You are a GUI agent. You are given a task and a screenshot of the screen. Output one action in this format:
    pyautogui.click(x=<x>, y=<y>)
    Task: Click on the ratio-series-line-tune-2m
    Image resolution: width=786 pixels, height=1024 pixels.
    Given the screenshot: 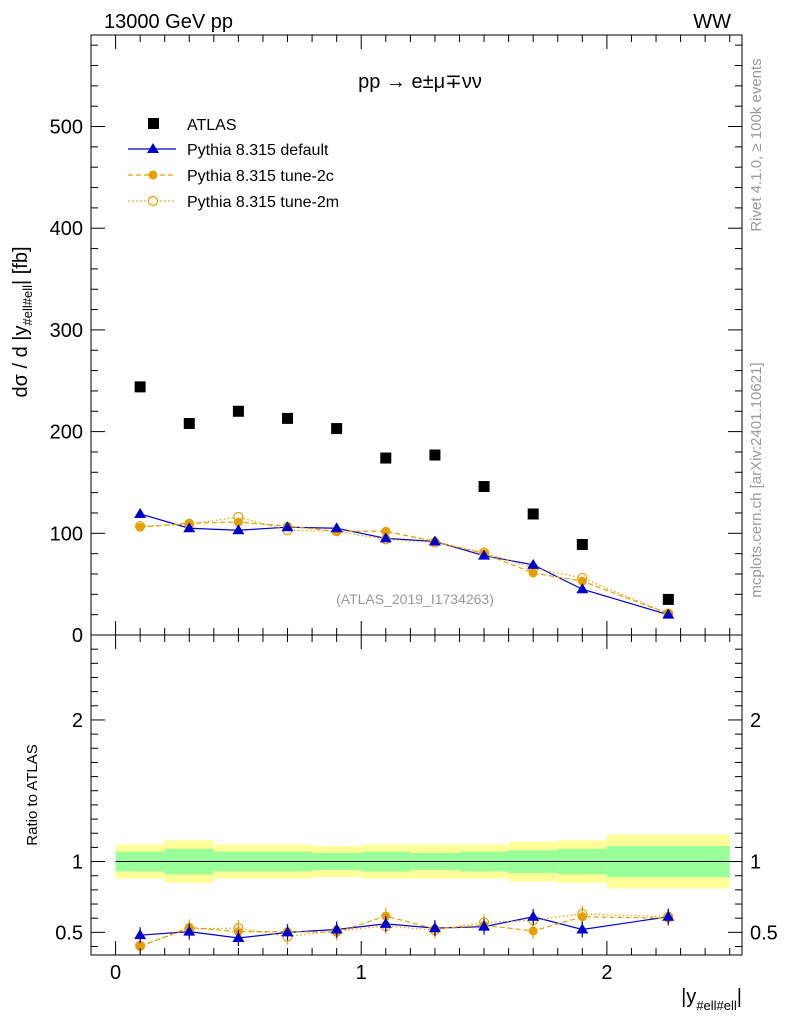 What is the action you would take?
    pyautogui.click(x=404, y=930)
    